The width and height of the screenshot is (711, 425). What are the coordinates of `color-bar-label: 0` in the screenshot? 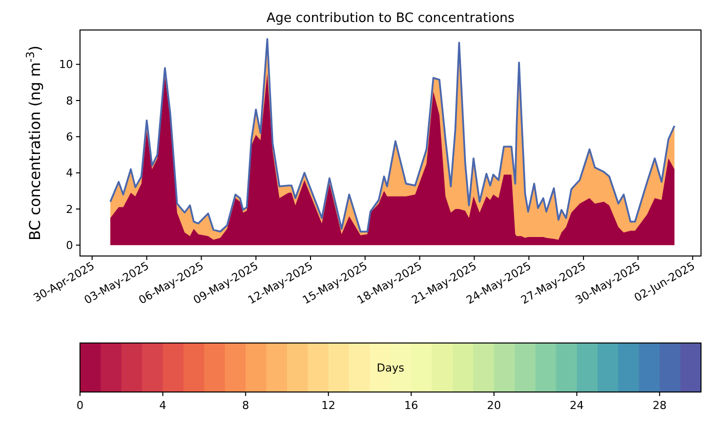 It's located at (80, 405).